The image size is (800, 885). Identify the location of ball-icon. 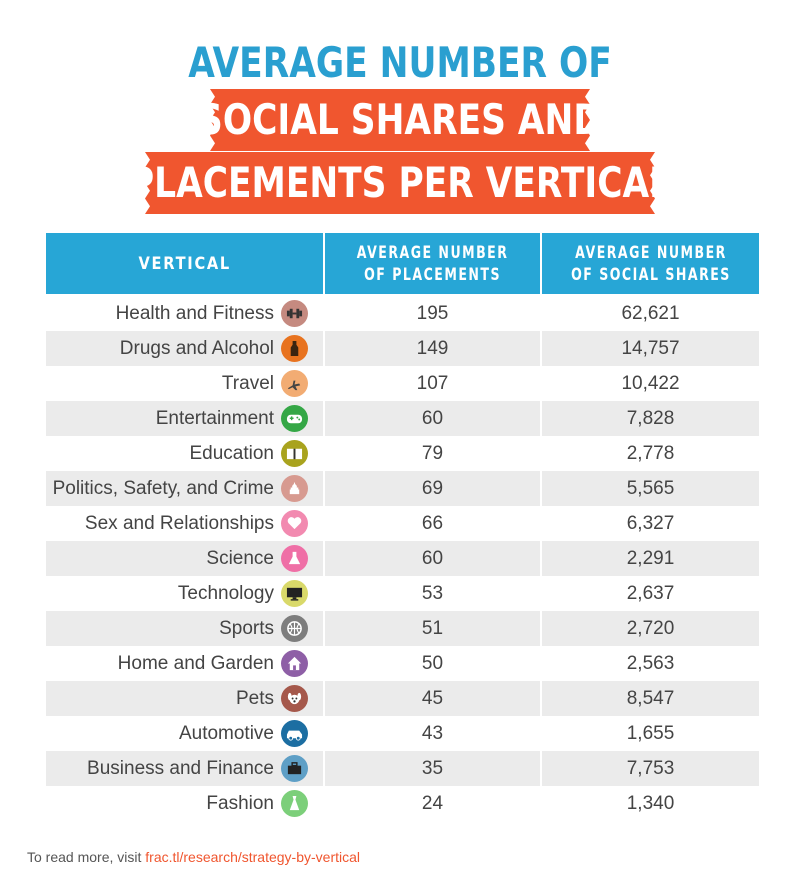
(294, 628).